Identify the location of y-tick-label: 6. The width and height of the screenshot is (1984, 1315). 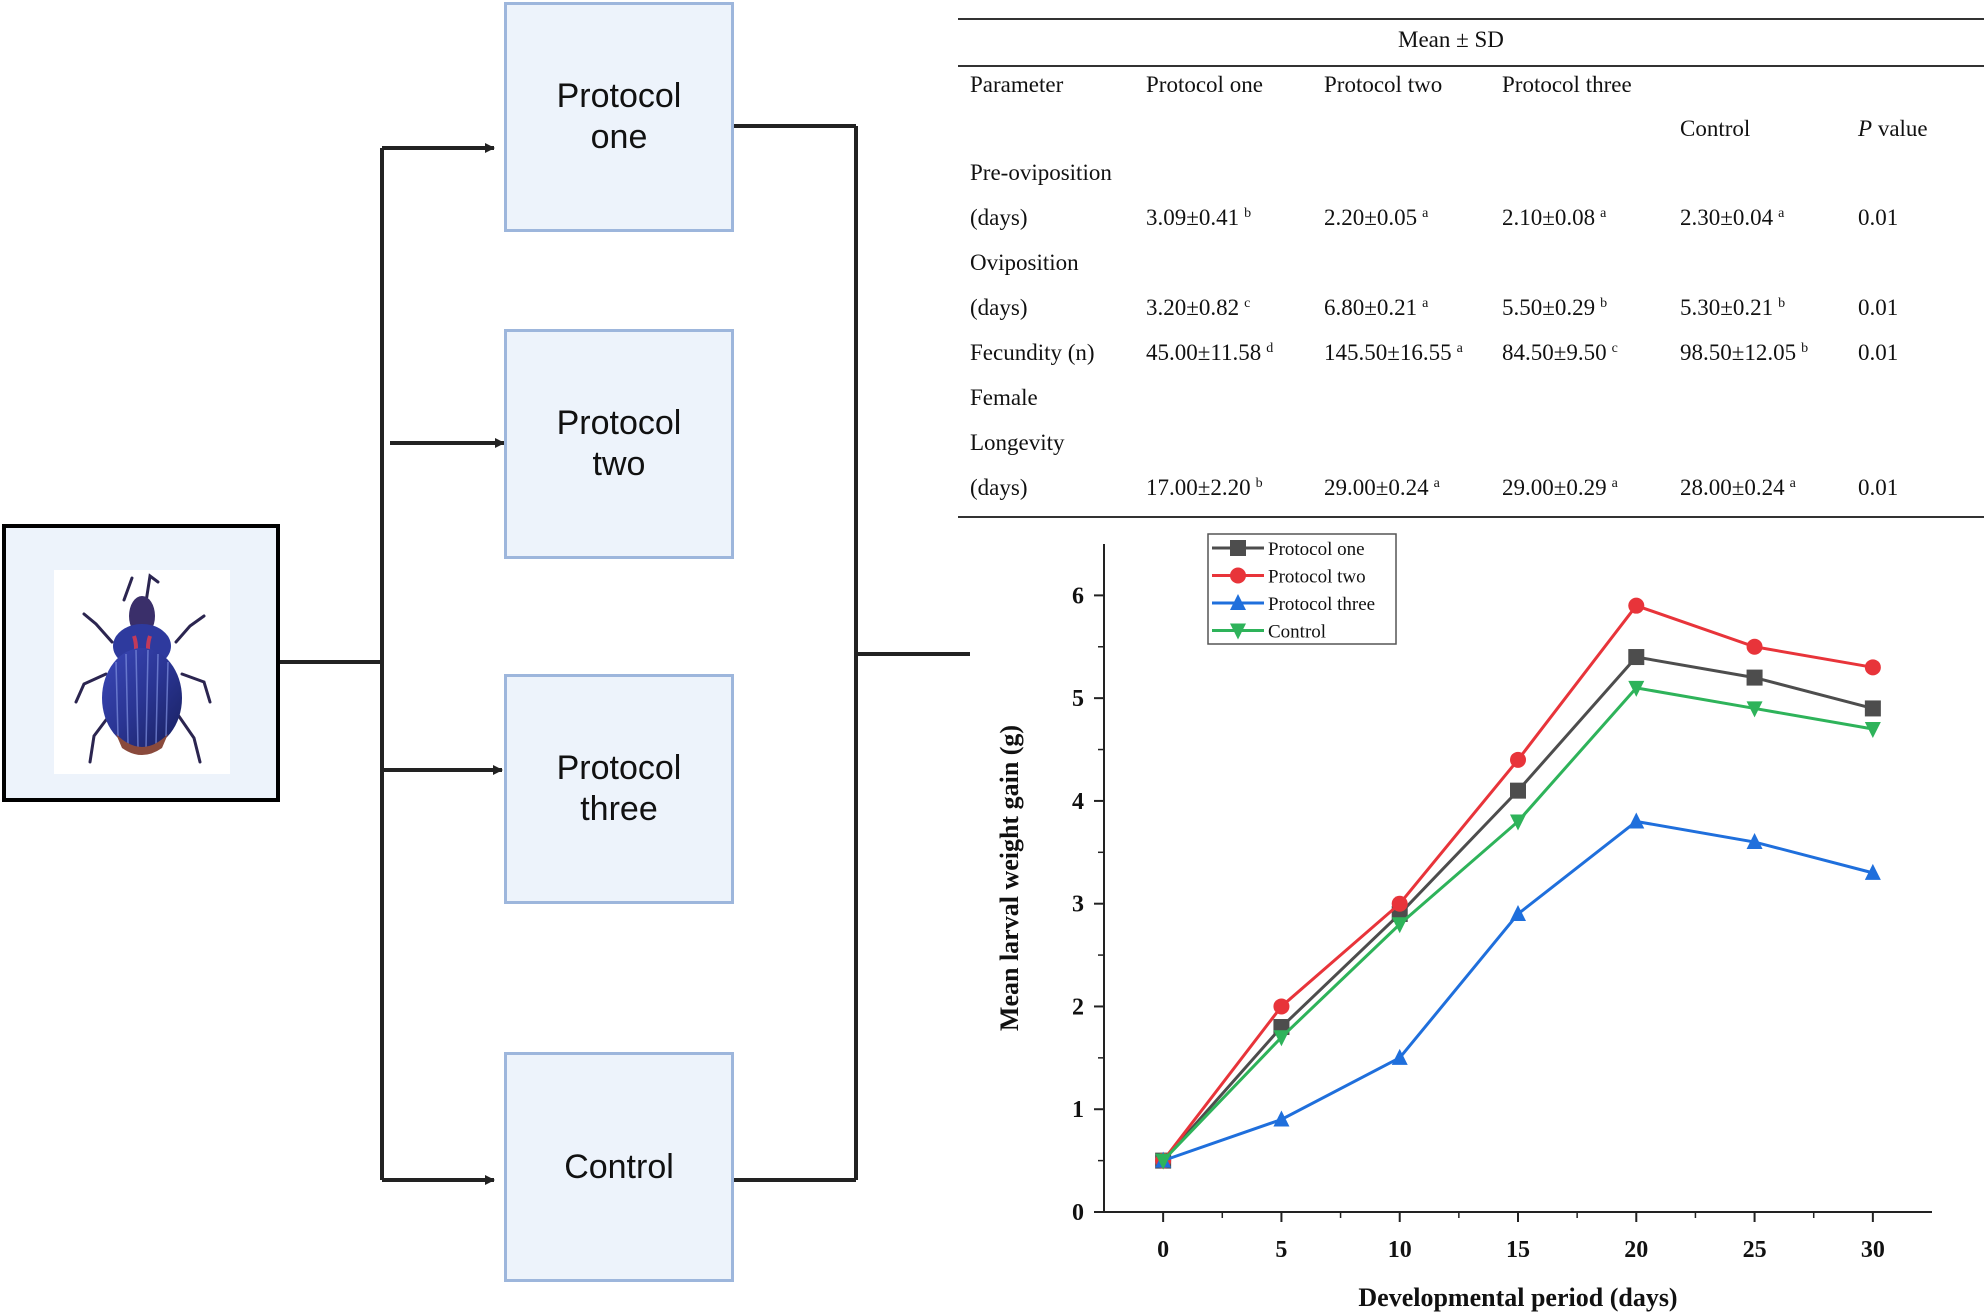
(1078, 596).